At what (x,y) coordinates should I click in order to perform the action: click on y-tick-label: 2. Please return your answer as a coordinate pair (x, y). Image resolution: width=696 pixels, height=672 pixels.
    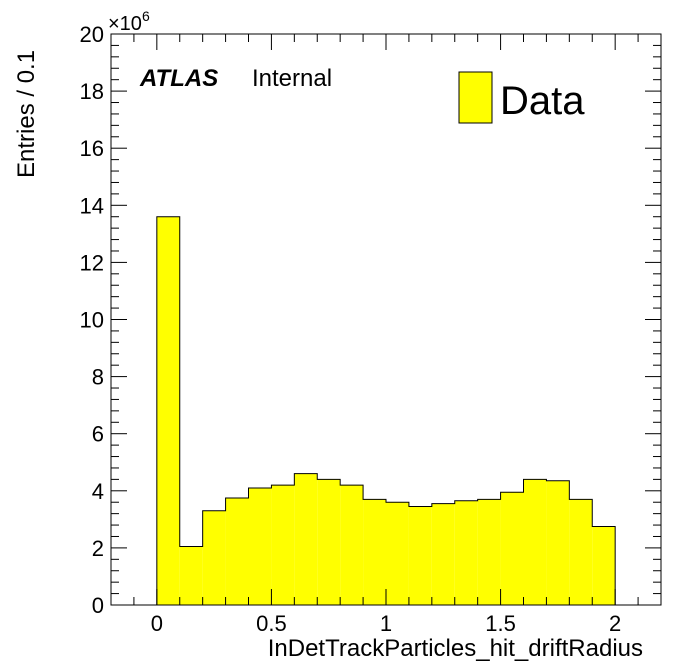
    Looking at the image, I should click on (98, 548).